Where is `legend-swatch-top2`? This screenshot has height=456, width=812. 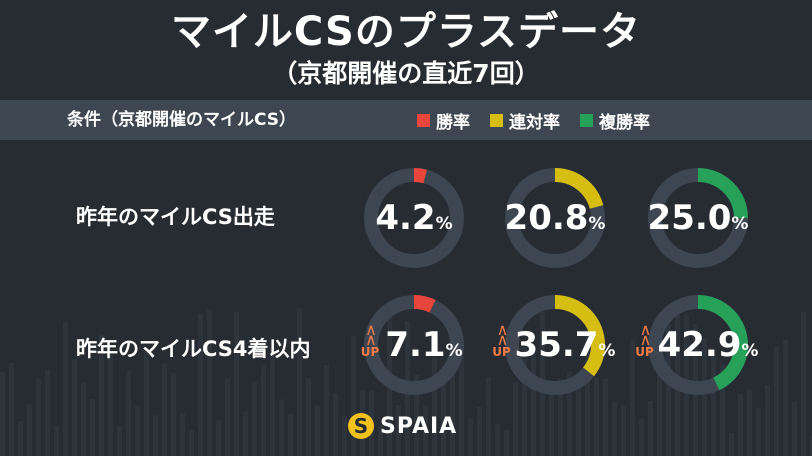 legend-swatch-top2 is located at coordinates (496, 120).